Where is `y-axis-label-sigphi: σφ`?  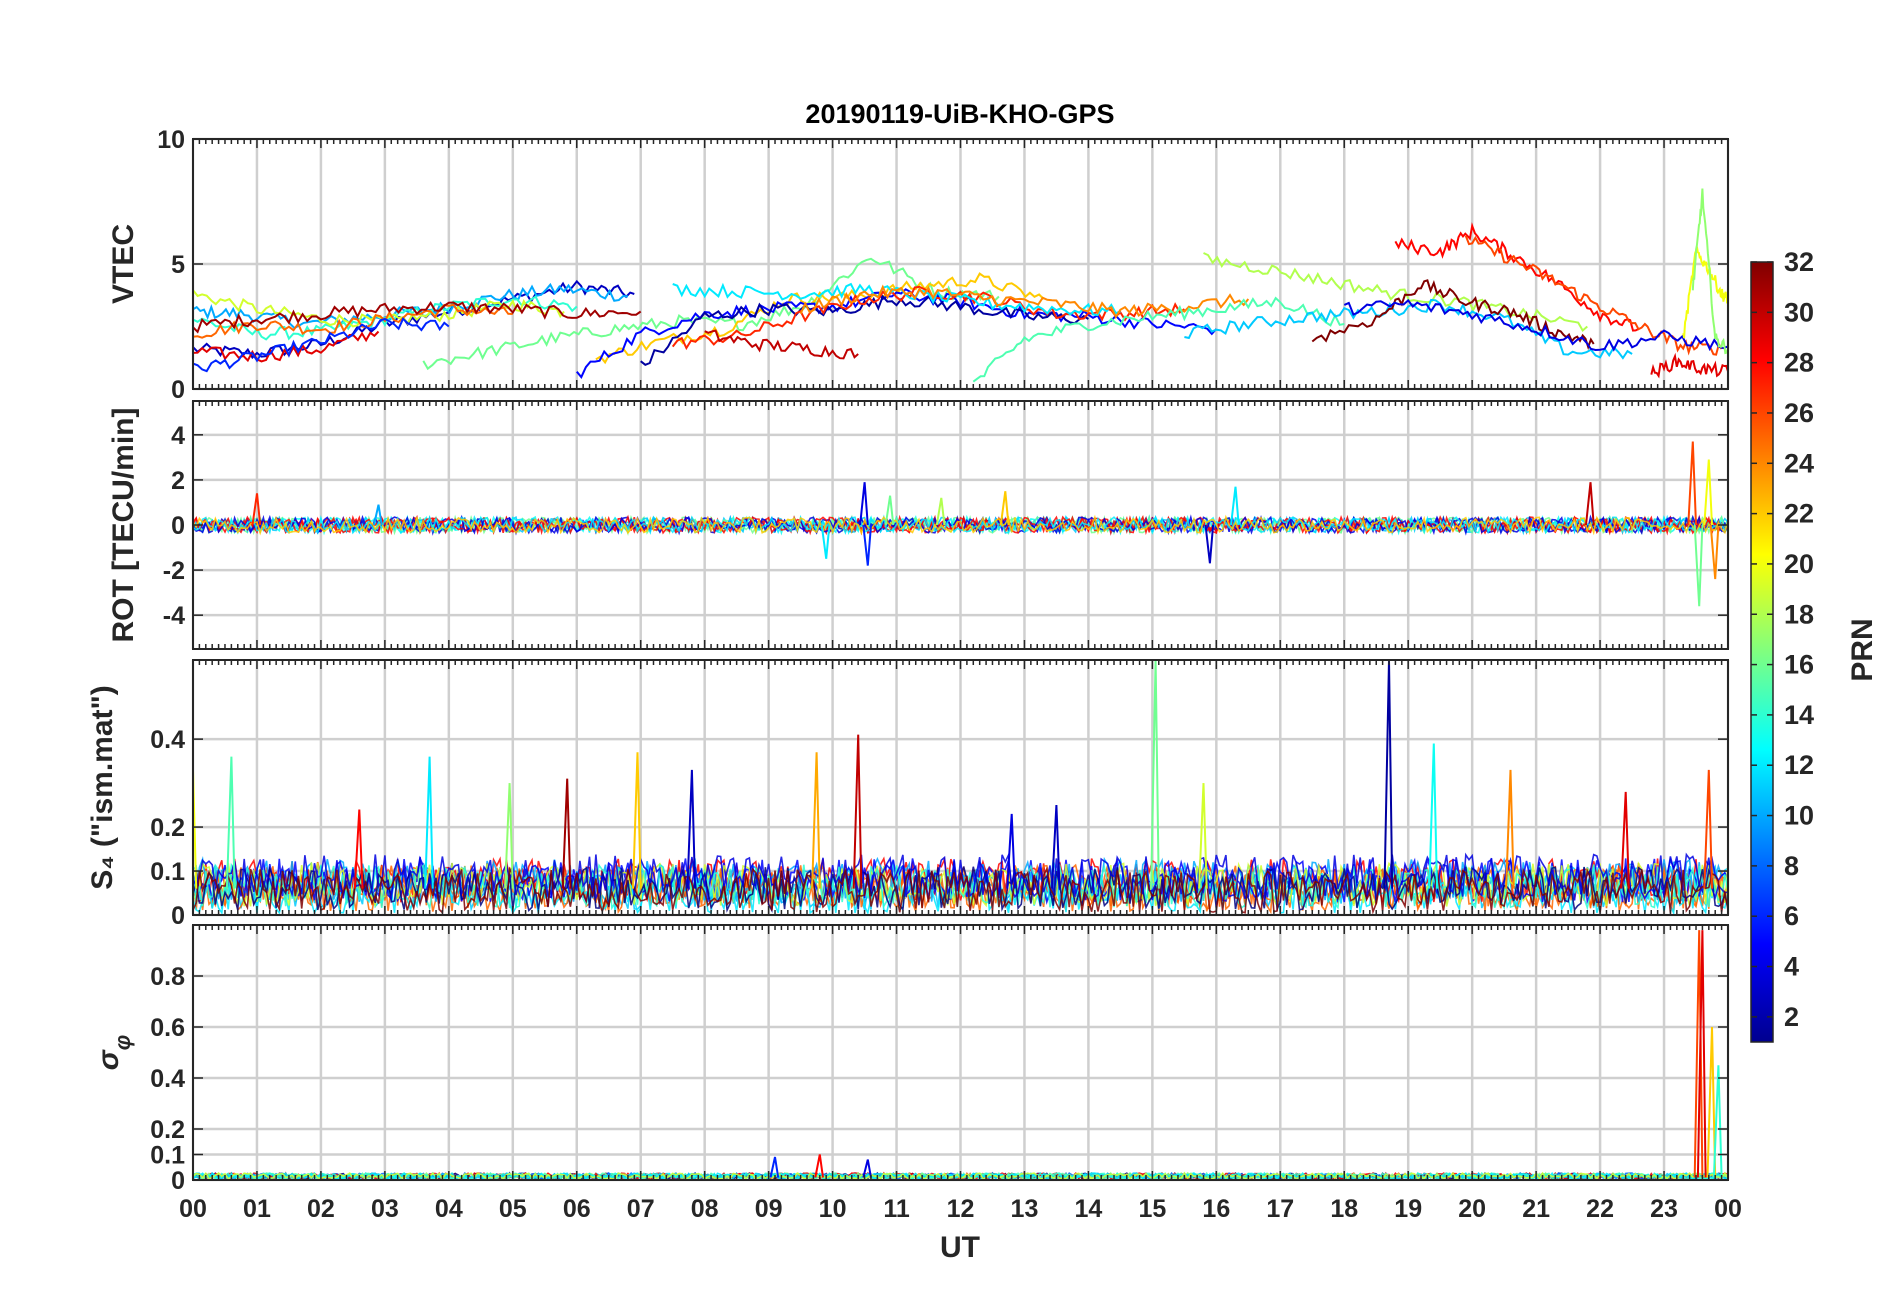 y-axis-label-sigphi: σφ is located at coordinates (113, 1052).